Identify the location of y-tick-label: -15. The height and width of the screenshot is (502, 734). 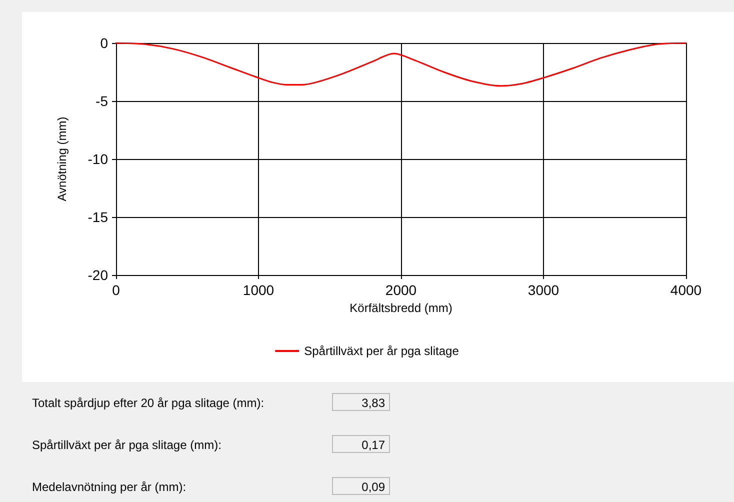
(98, 217).